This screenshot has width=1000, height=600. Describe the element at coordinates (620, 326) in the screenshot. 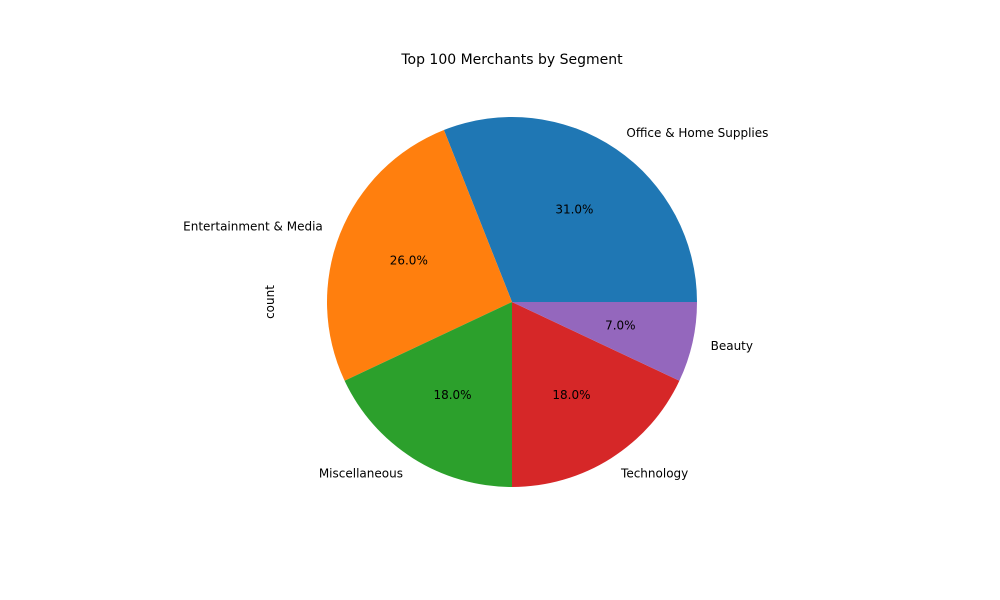

I see `slice-percent-beauty: 7.0%` at that location.